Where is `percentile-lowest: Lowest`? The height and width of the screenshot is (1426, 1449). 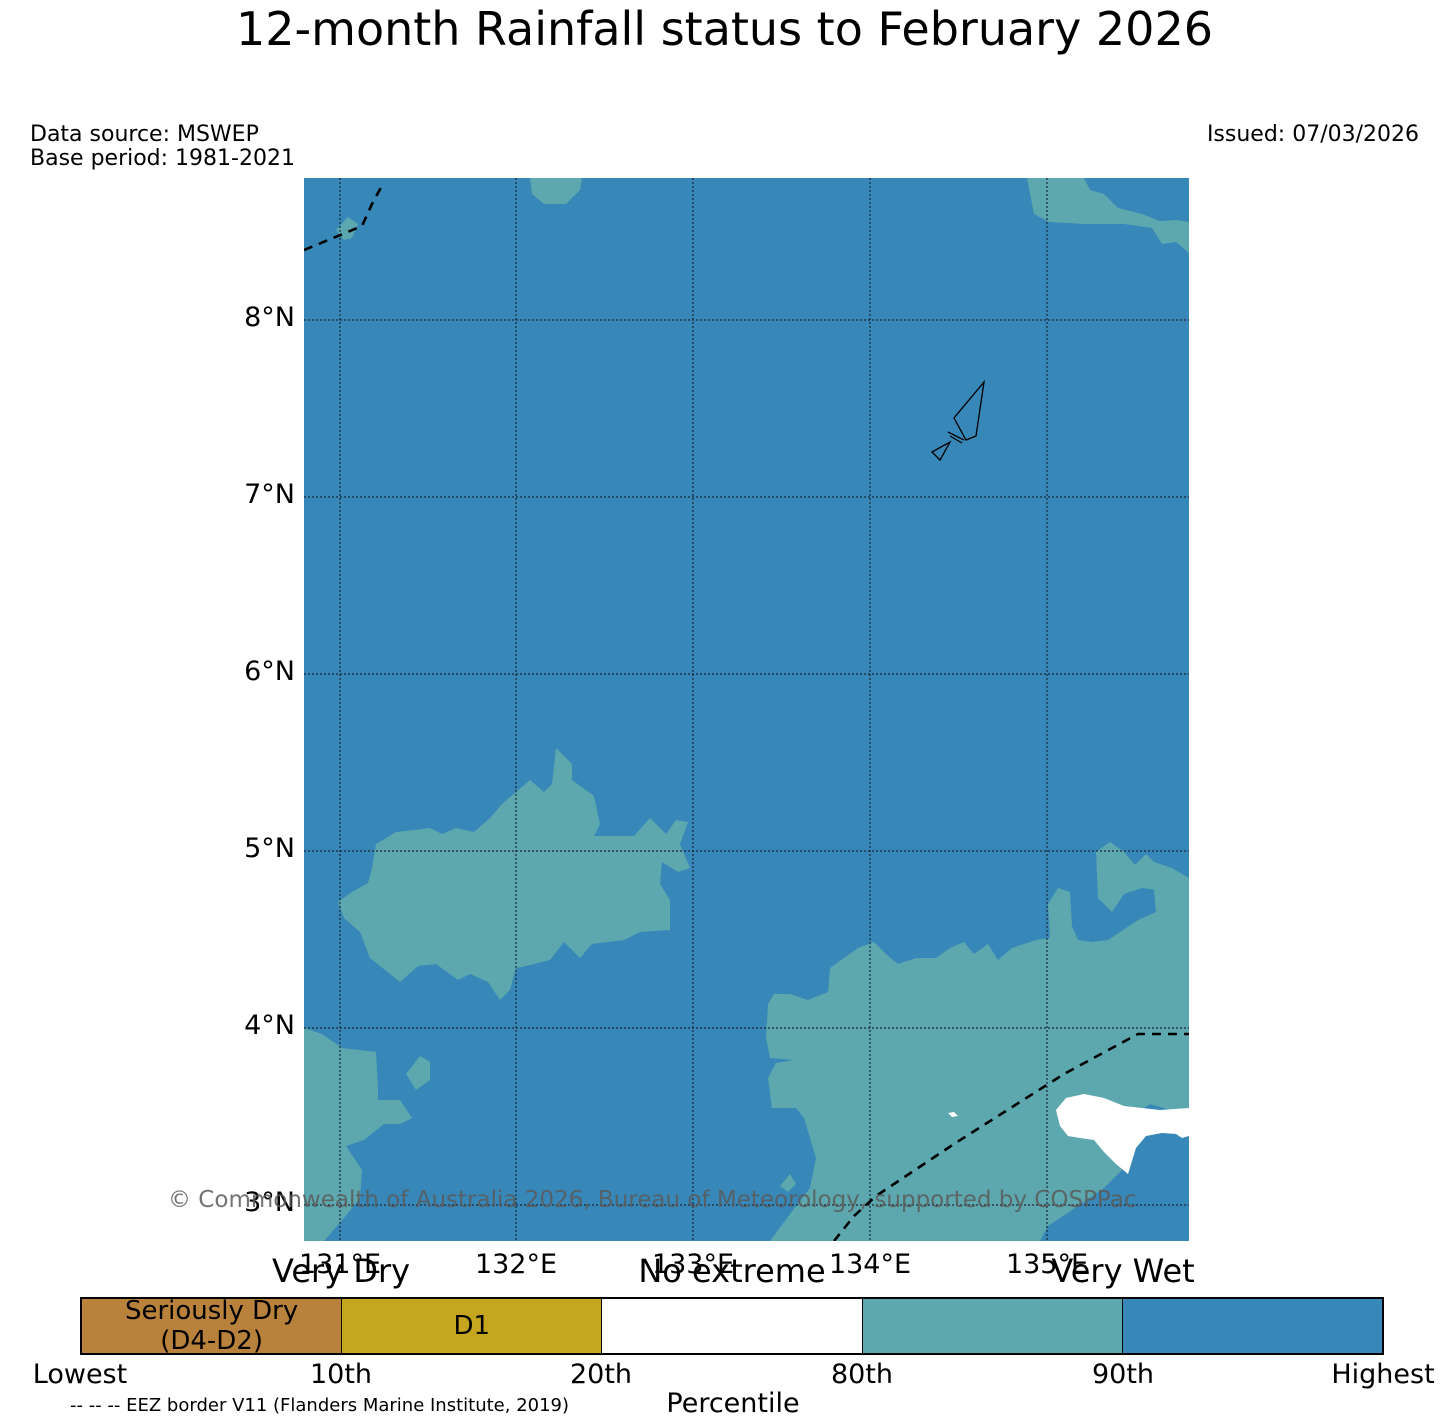
percentile-lowest: Lowest is located at coordinates (80, 1374).